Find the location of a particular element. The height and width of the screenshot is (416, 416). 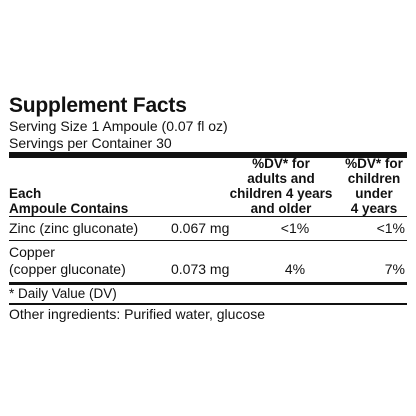

header-dv-children: %DV* for children under 4 years is located at coordinates (374, 186).